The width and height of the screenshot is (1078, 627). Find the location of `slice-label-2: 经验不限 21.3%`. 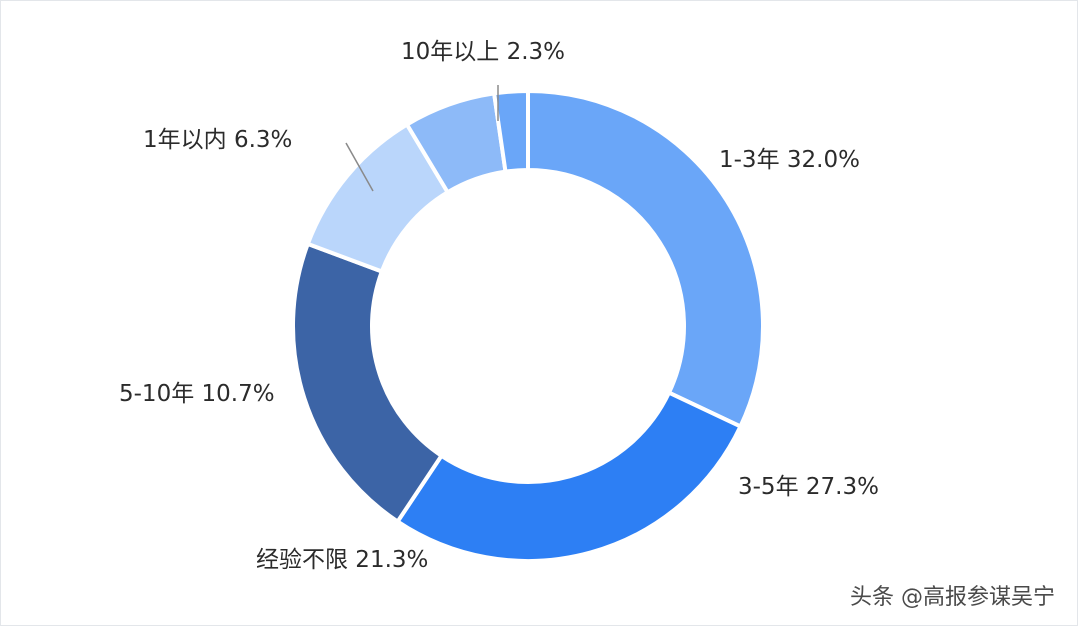

slice-label-2: 经验不限 21.3% is located at coordinates (342, 560).